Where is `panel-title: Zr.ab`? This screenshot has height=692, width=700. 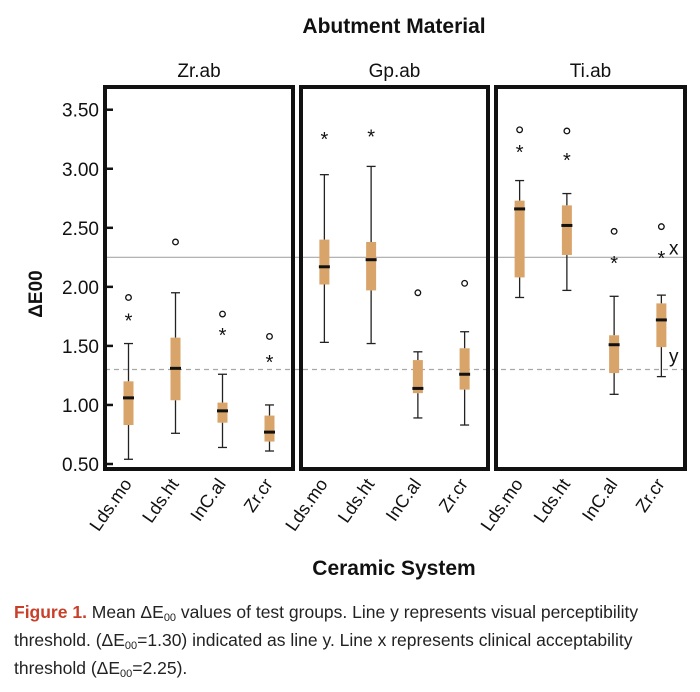
panel-title: Zr.ab is located at coordinates (198, 71).